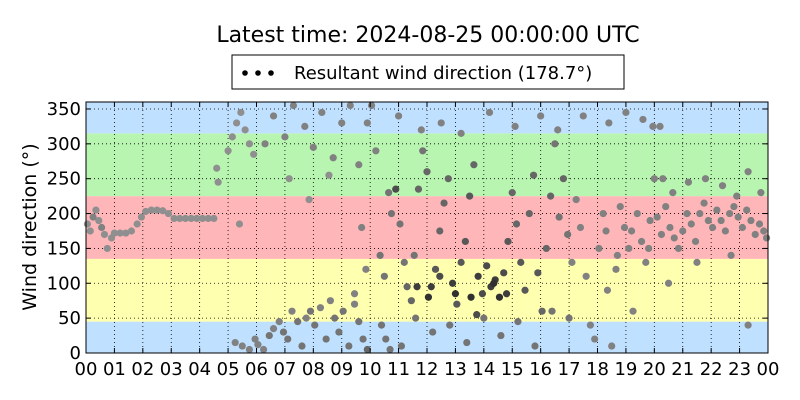  What do you see at coordinates (455, 369) in the screenshot?
I see `x-tick-label: 13` at bounding box center [455, 369].